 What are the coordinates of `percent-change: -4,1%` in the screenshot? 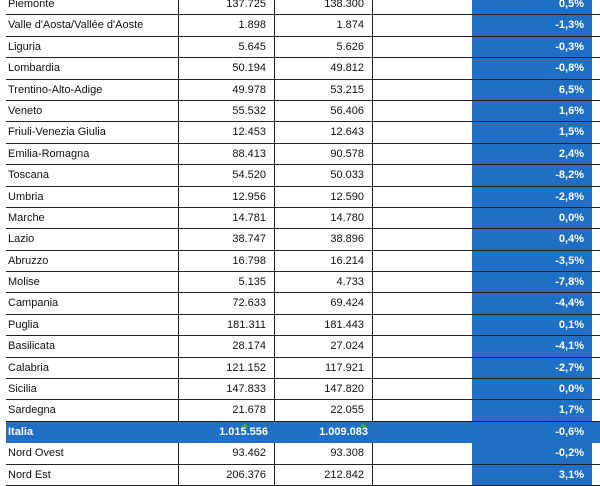 It's located at (532, 346).